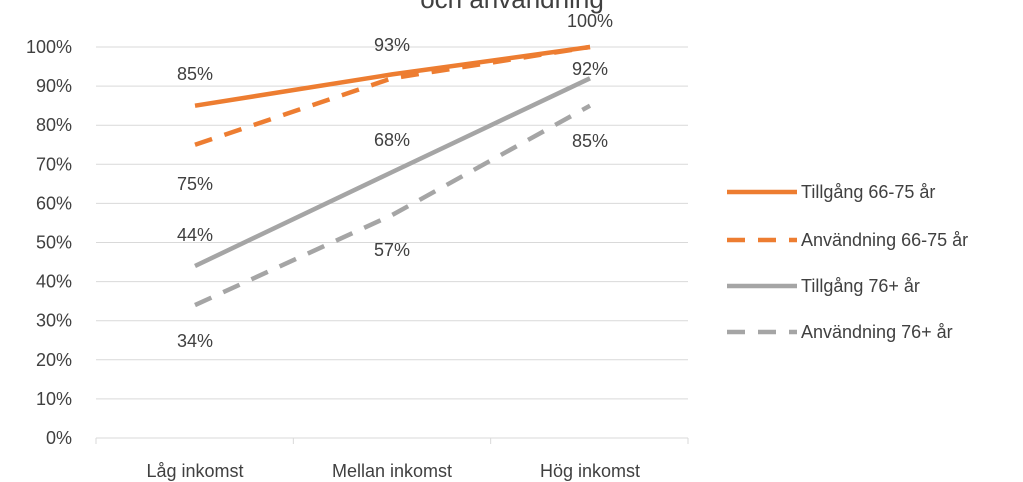  I want to click on y-tick-label: 20%, so click(54, 360).